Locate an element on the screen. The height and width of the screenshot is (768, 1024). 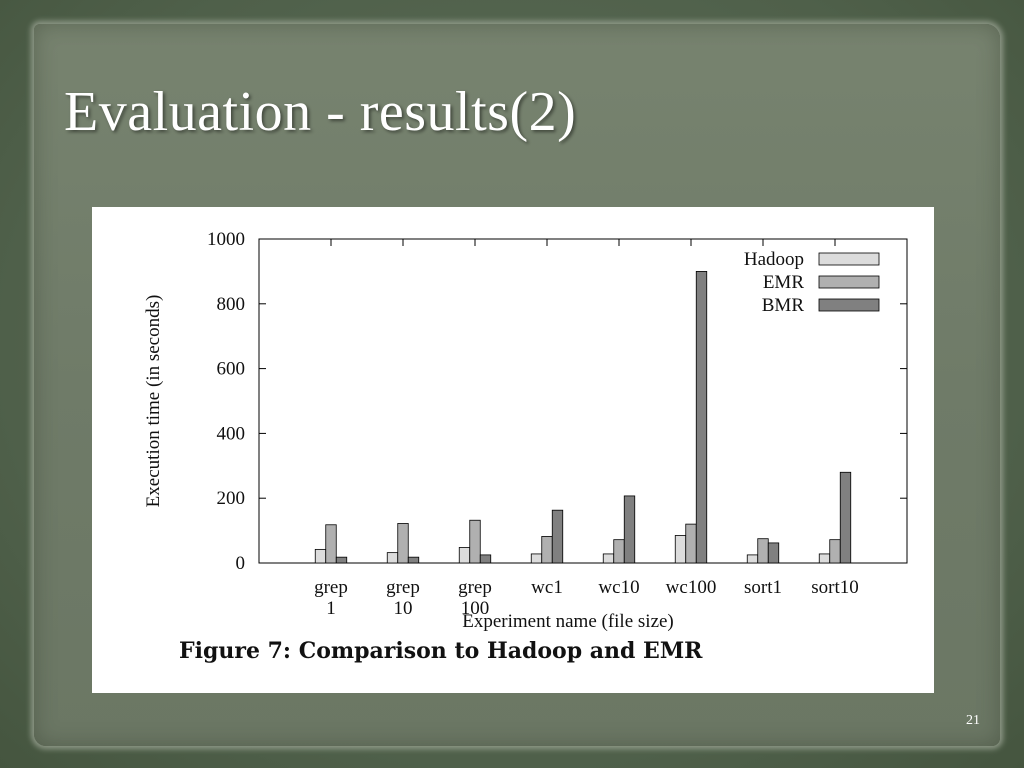
y-tick-label: 800 is located at coordinates (231, 304).